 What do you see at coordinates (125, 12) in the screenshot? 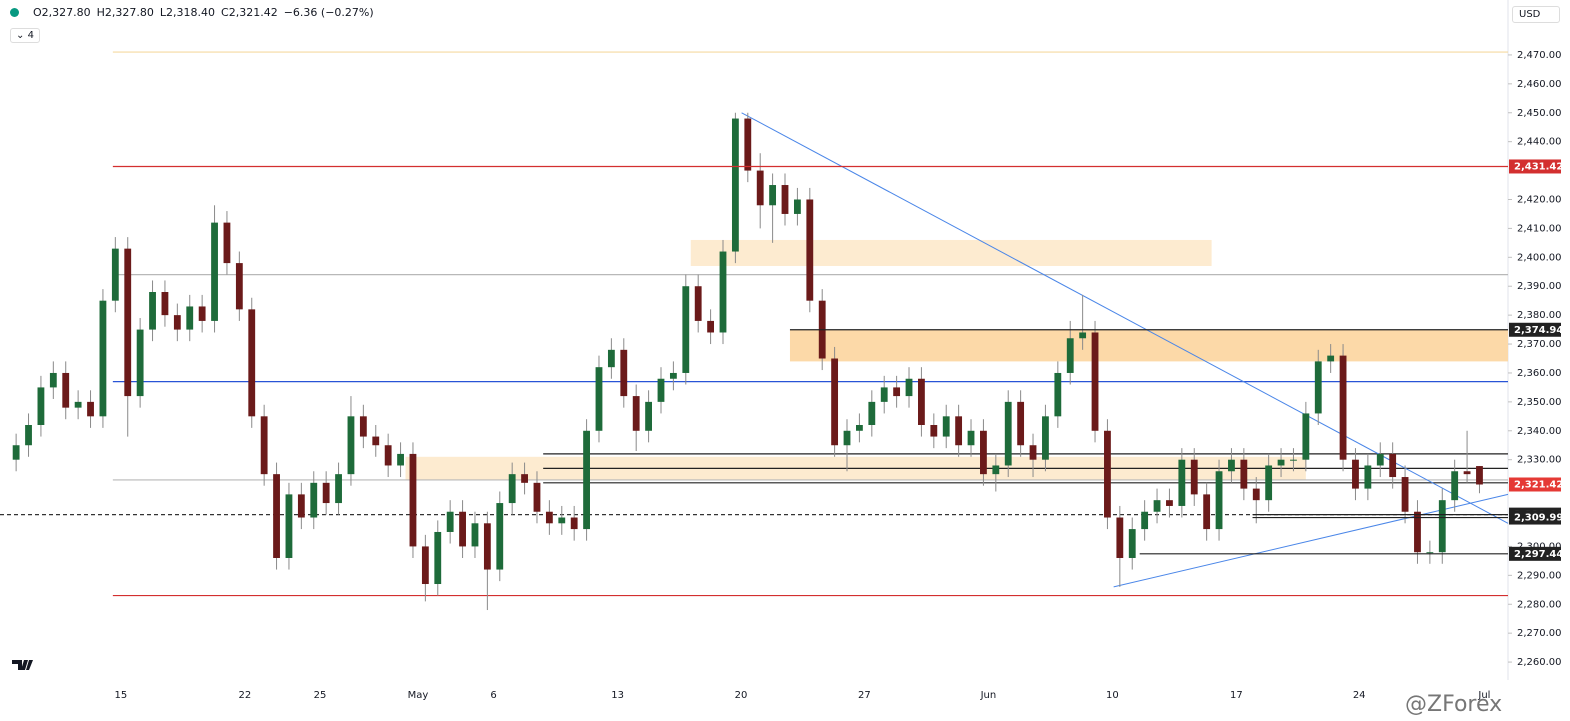
I see `ohlc-high: H2,327.80` at bounding box center [125, 12].